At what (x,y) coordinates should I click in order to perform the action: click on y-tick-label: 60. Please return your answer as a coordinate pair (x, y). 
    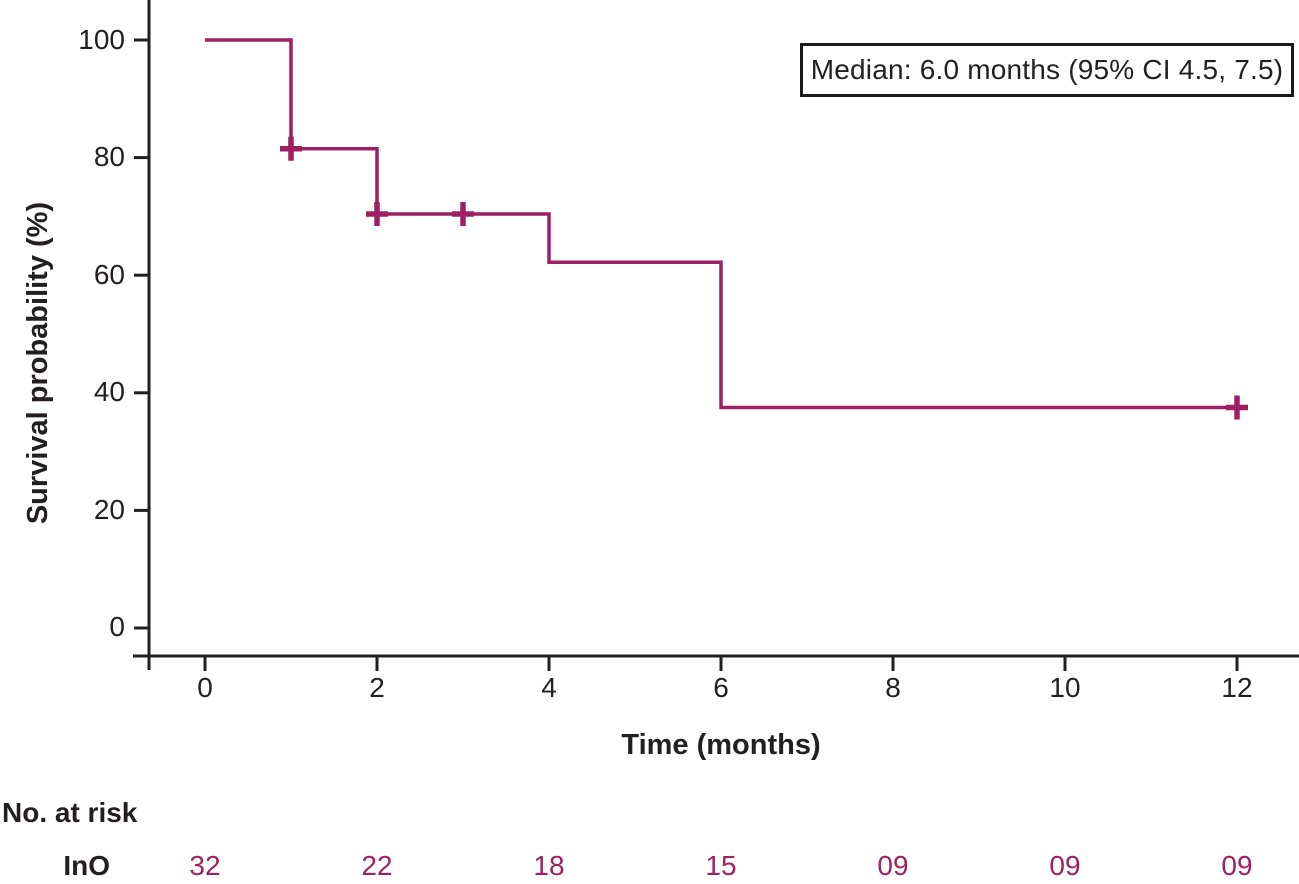
    Looking at the image, I should click on (109, 274).